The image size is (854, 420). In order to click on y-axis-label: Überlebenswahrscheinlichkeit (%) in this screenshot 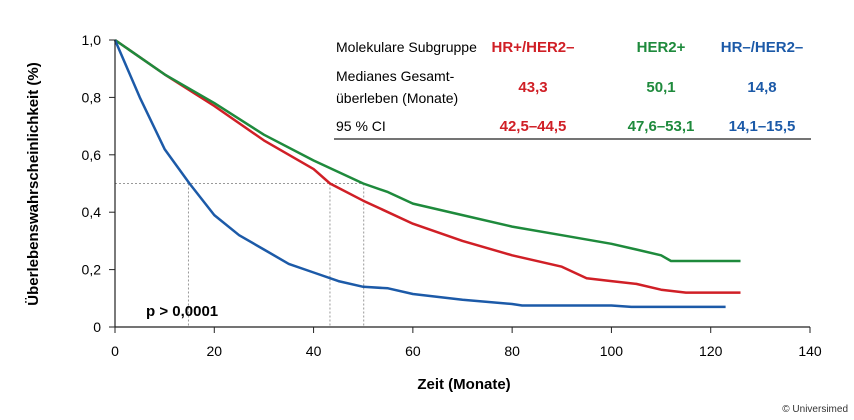, I will do `click(33, 183)`.